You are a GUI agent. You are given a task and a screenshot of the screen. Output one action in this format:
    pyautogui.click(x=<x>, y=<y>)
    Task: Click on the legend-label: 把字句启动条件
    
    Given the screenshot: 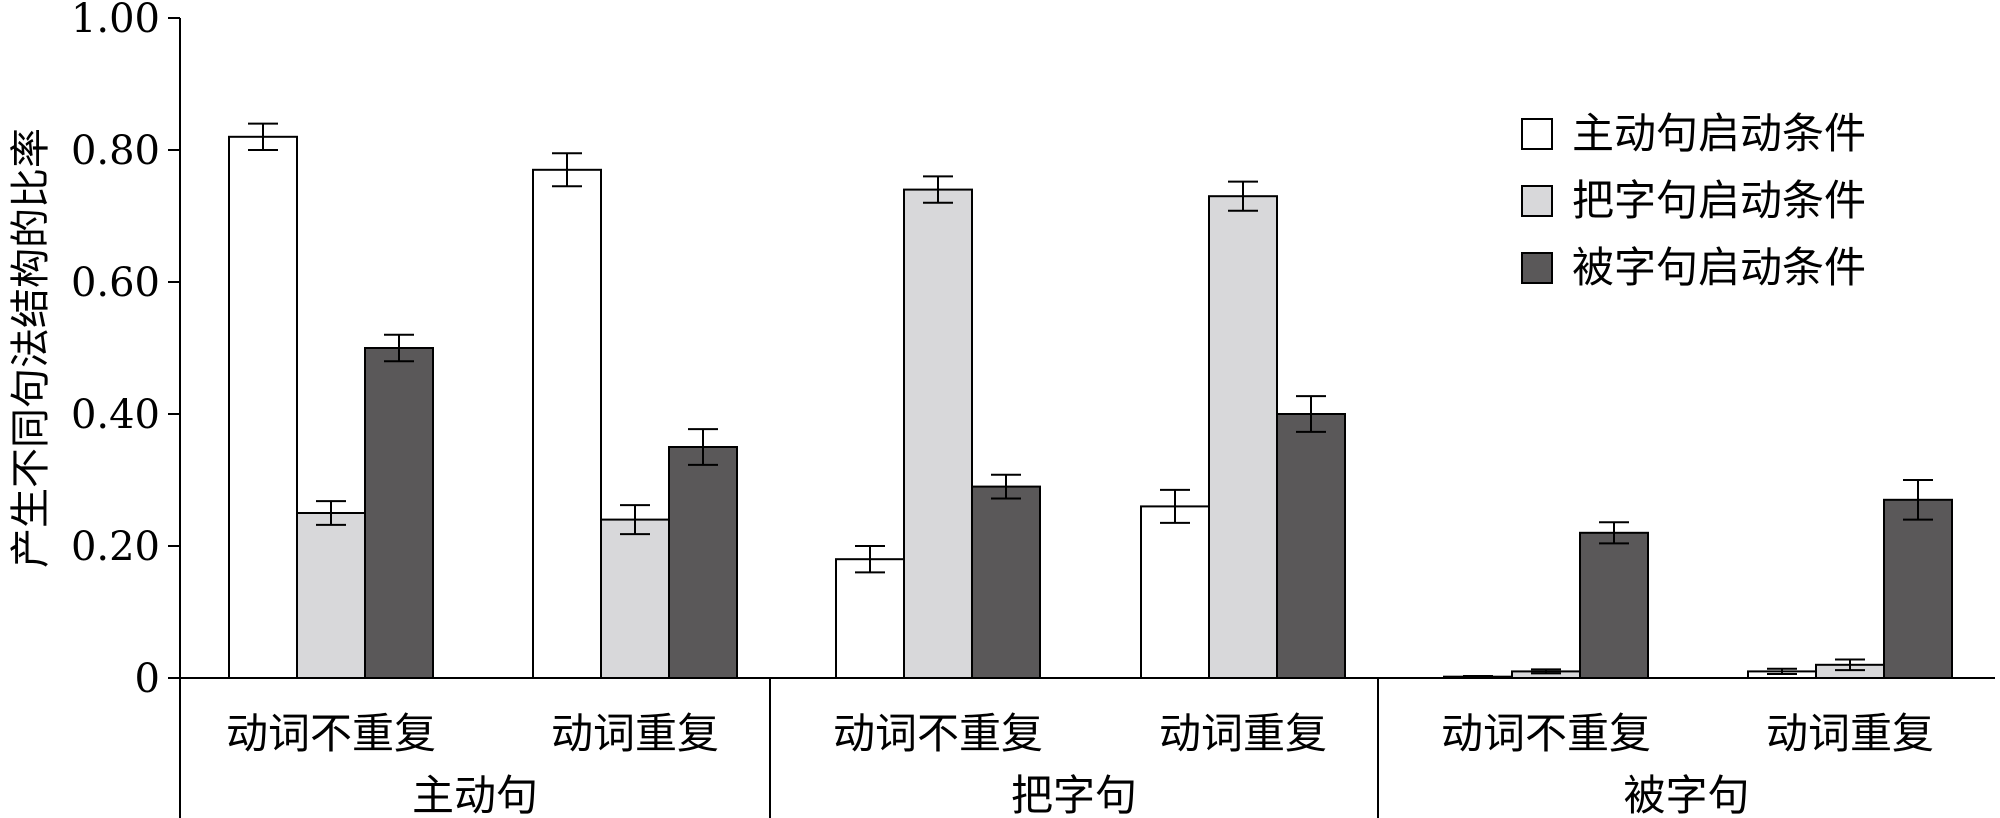 What is the action you would take?
    pyautogui.click(x=1719, y=200)
    